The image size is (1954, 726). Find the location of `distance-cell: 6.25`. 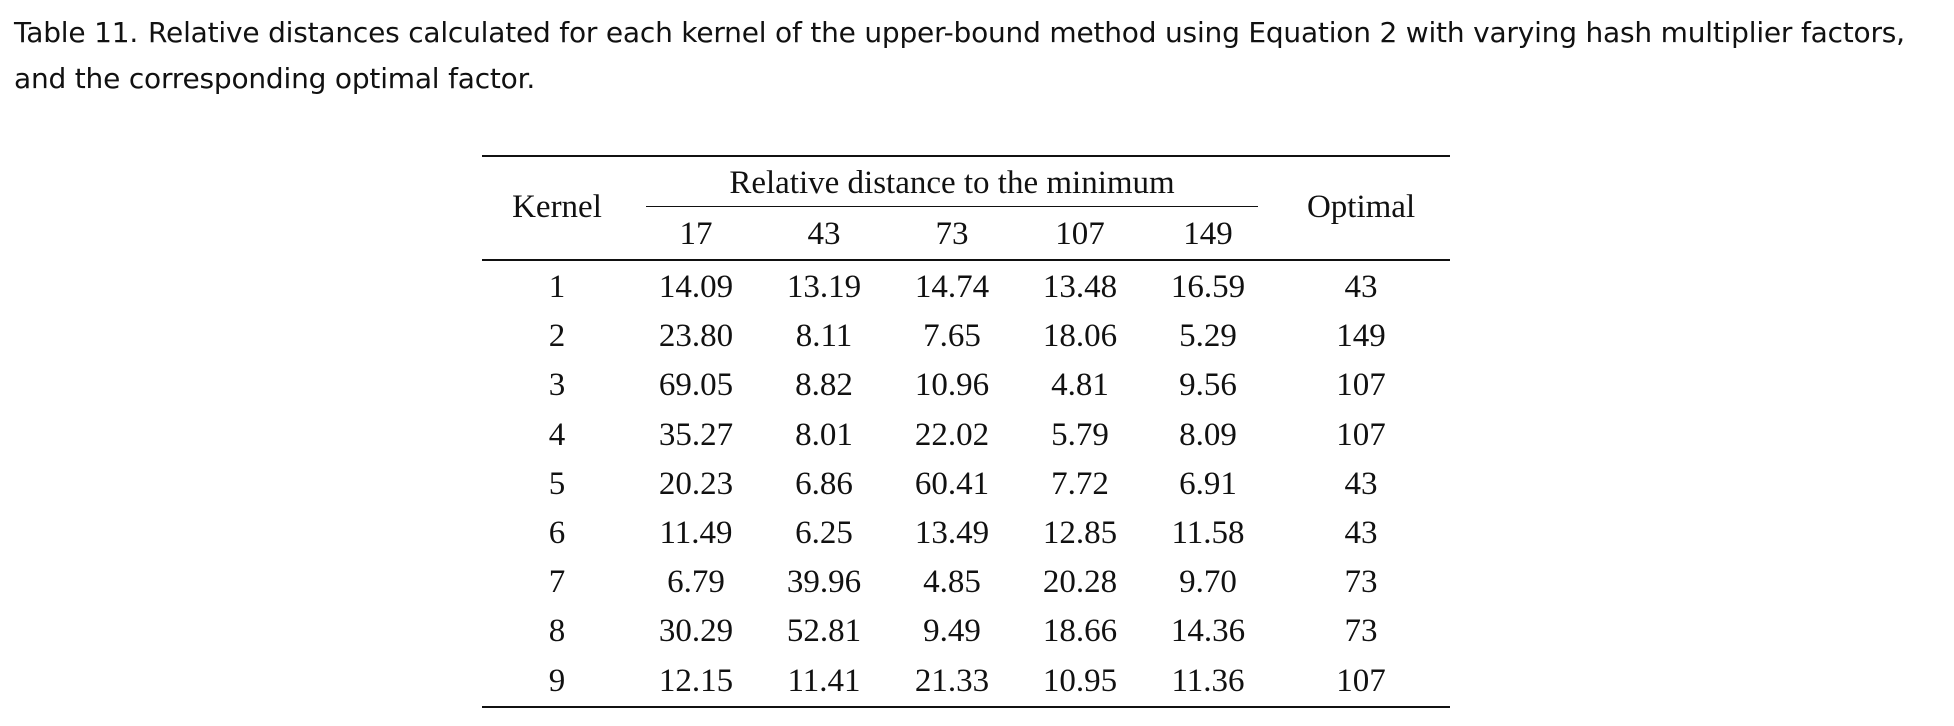

distance-cell: 6.25 is located at coordinates (824, 533).